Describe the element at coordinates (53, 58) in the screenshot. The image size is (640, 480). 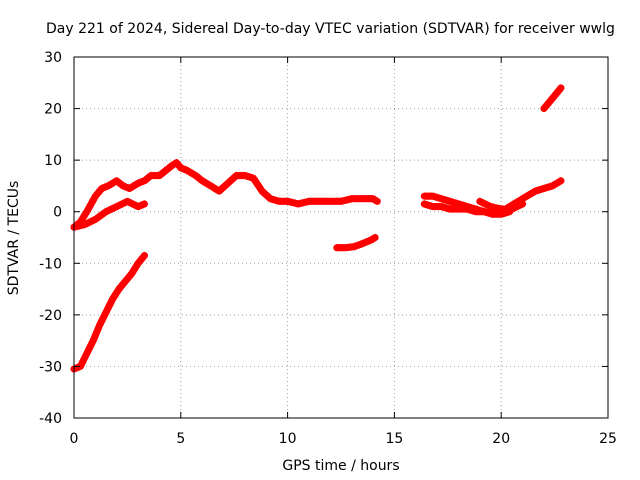
I see `y-tick-label: 30` at that location.